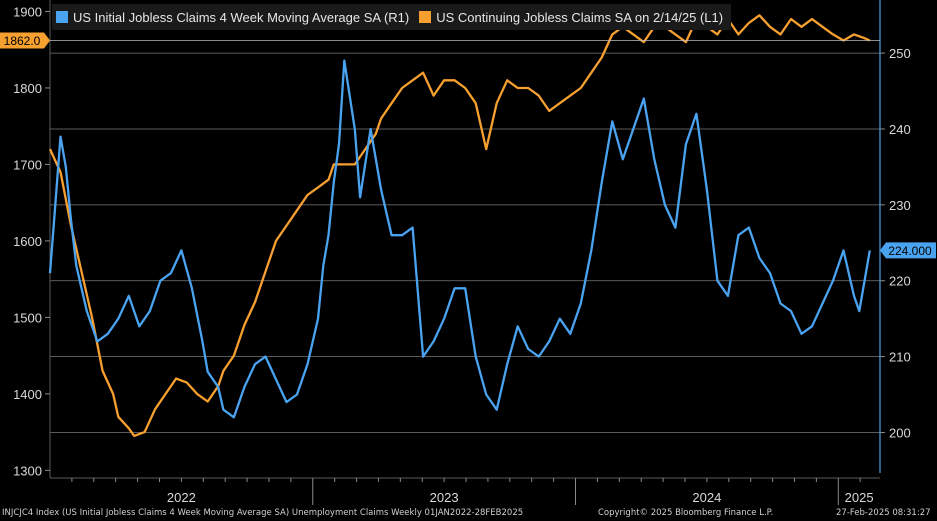 The image size is (937, 521). Describe the element at coordinates (27, 88) in the screenshot. I see `left-tick-label: 1800` at that location.